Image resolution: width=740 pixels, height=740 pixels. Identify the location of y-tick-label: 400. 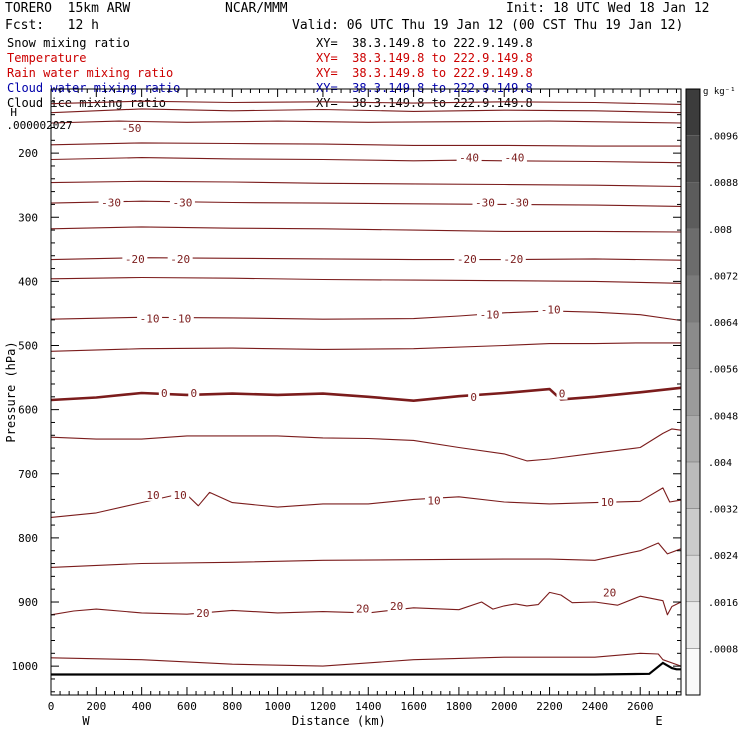
(28, 281).